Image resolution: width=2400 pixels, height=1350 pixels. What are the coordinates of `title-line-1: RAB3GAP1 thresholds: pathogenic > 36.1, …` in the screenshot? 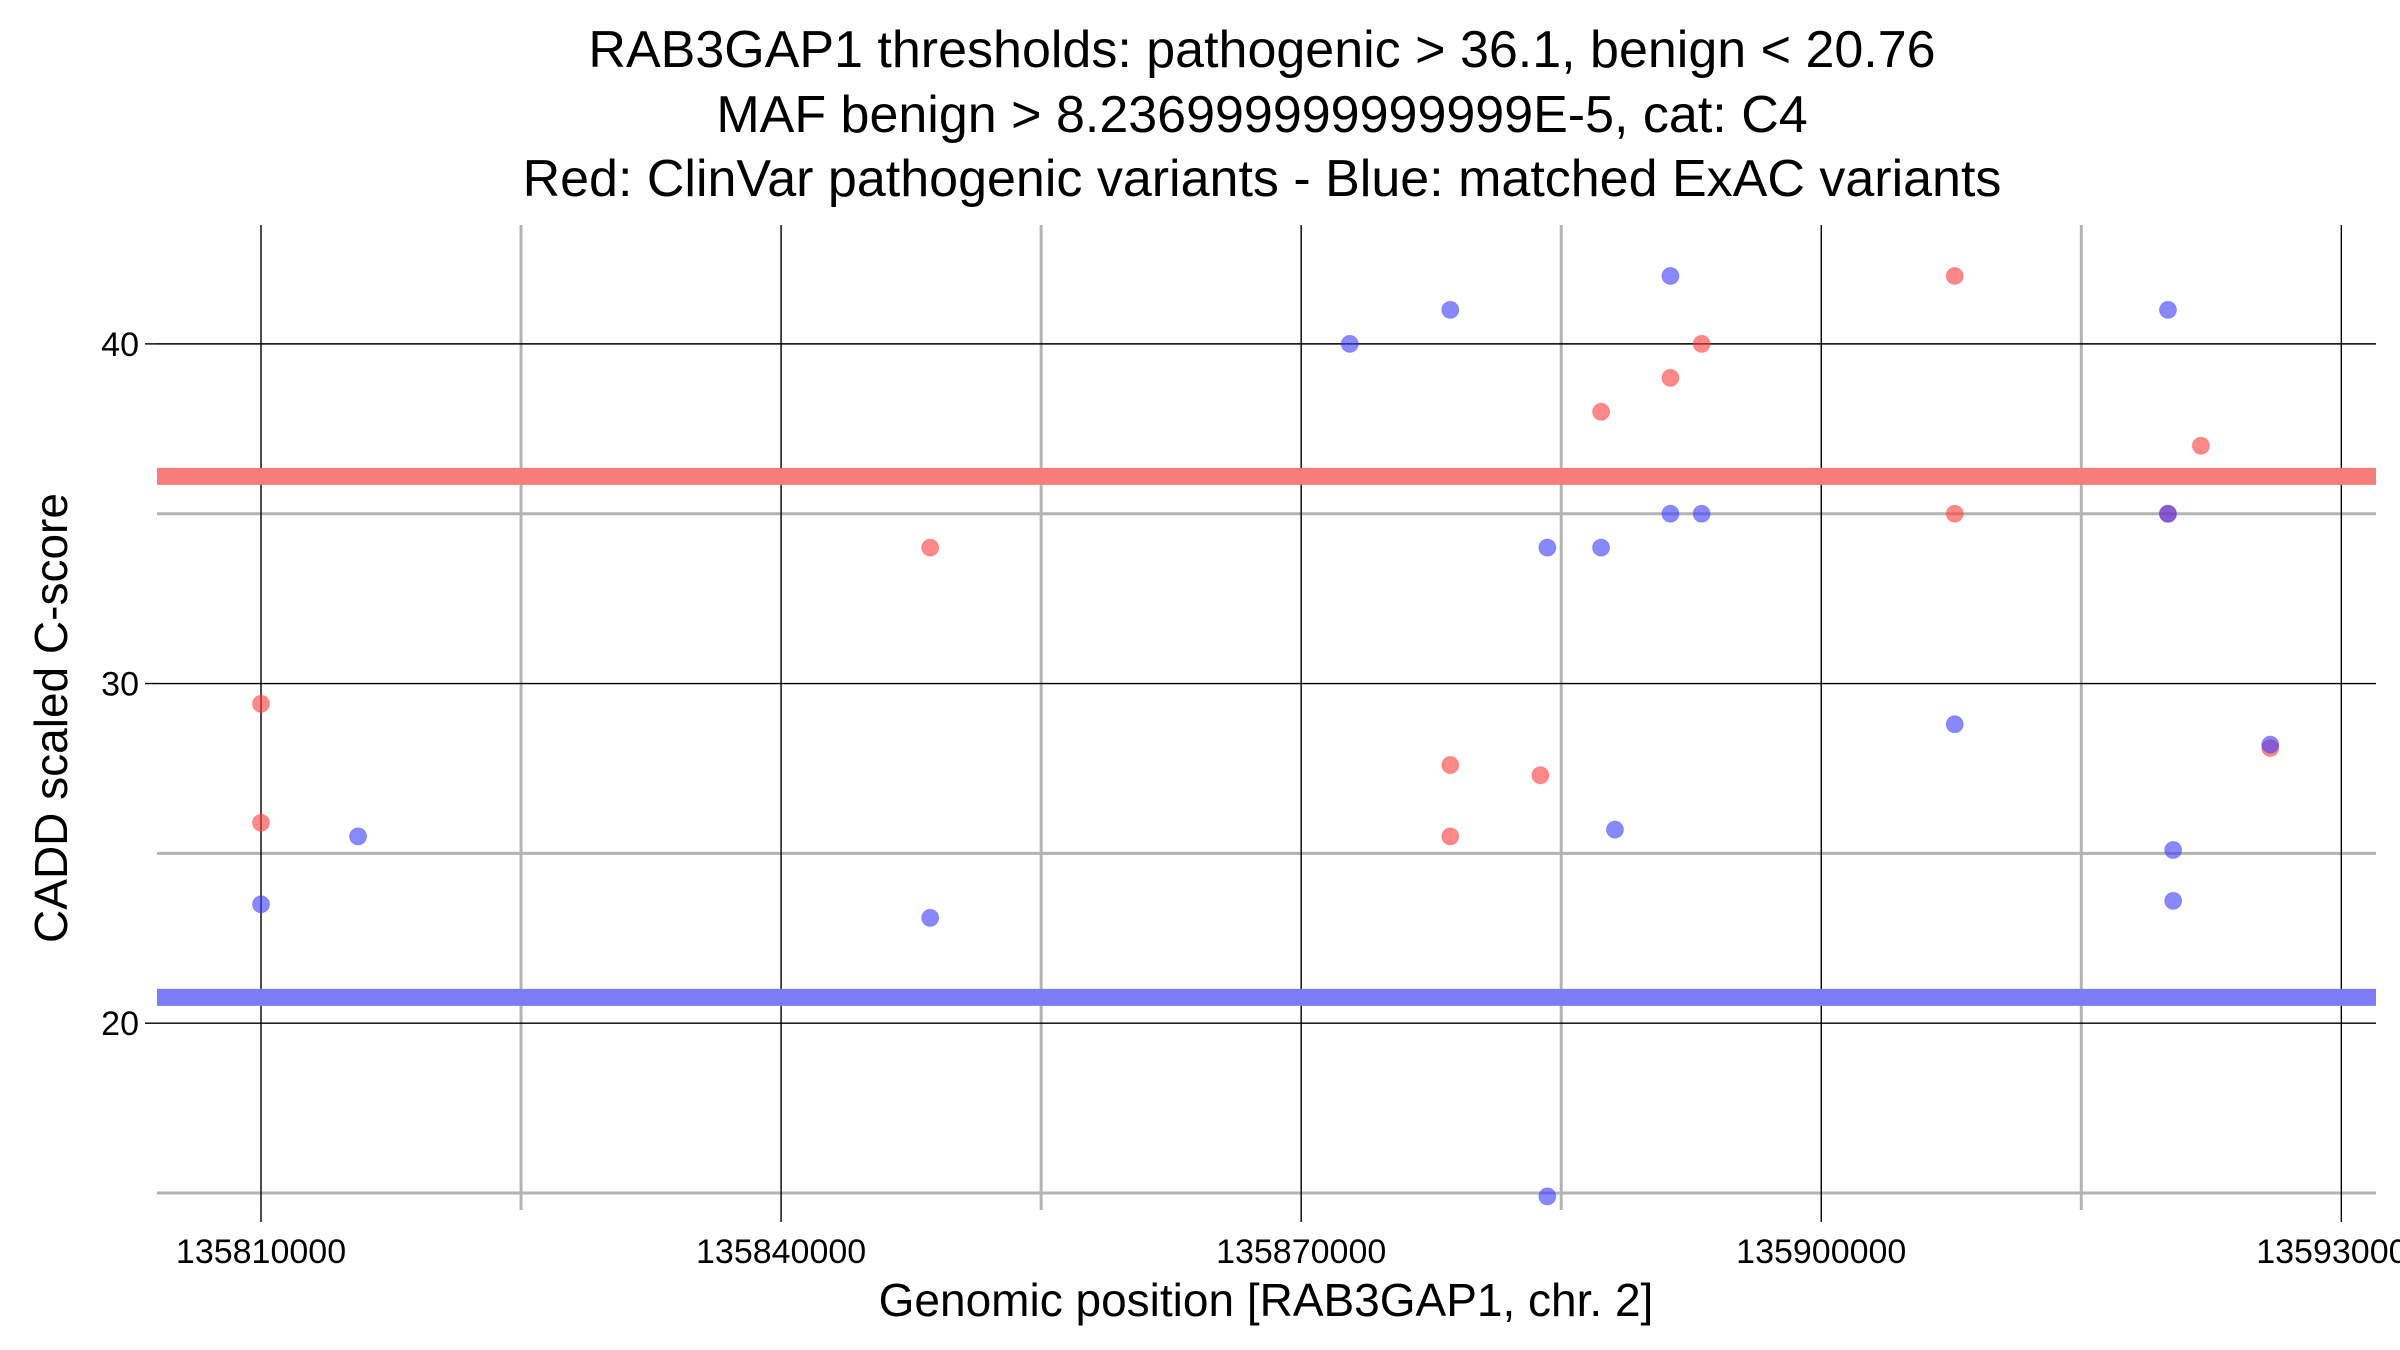 It's located at (1261, 50).